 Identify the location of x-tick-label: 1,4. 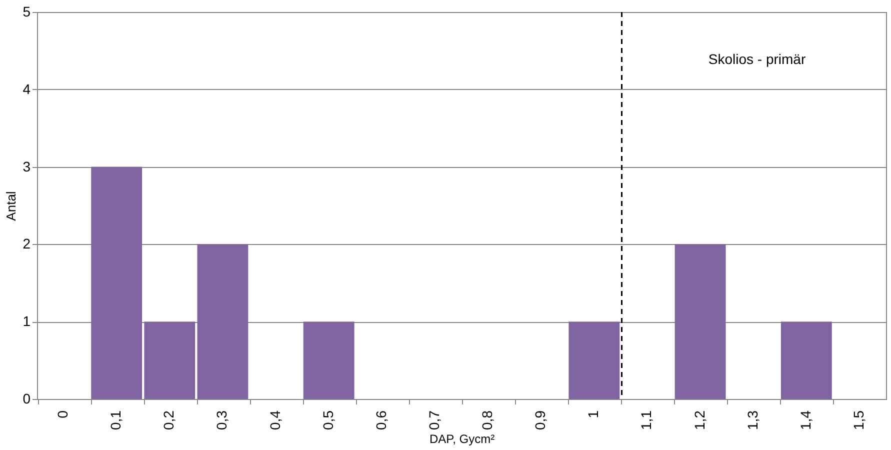
(805, 420).